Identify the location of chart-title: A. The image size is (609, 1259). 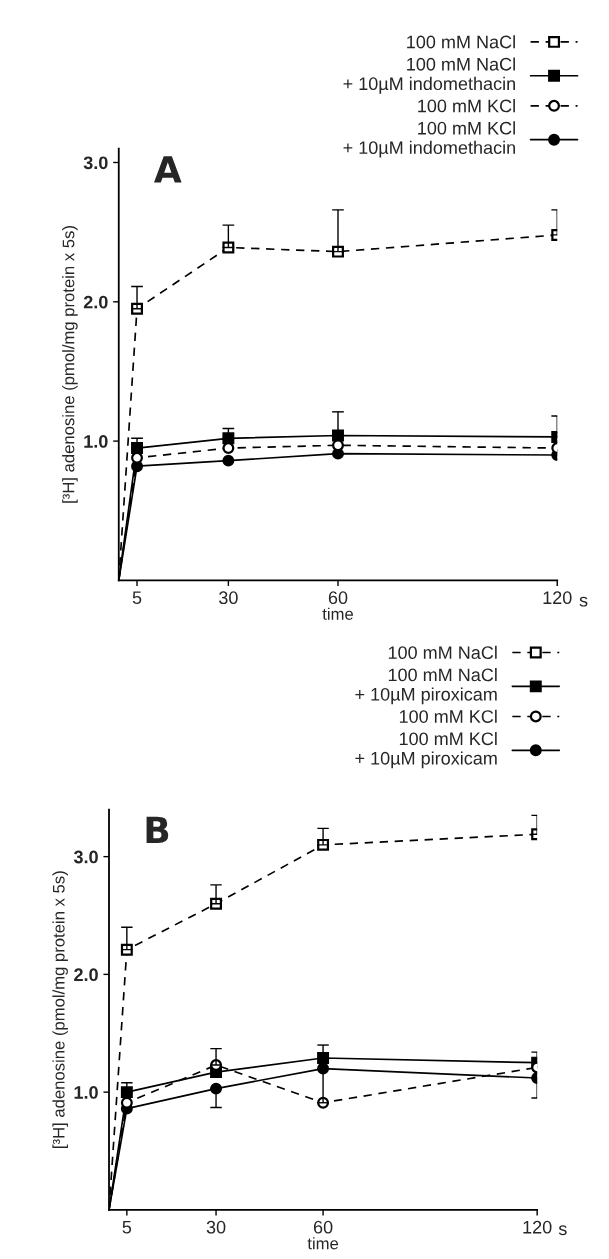
(168, 169).